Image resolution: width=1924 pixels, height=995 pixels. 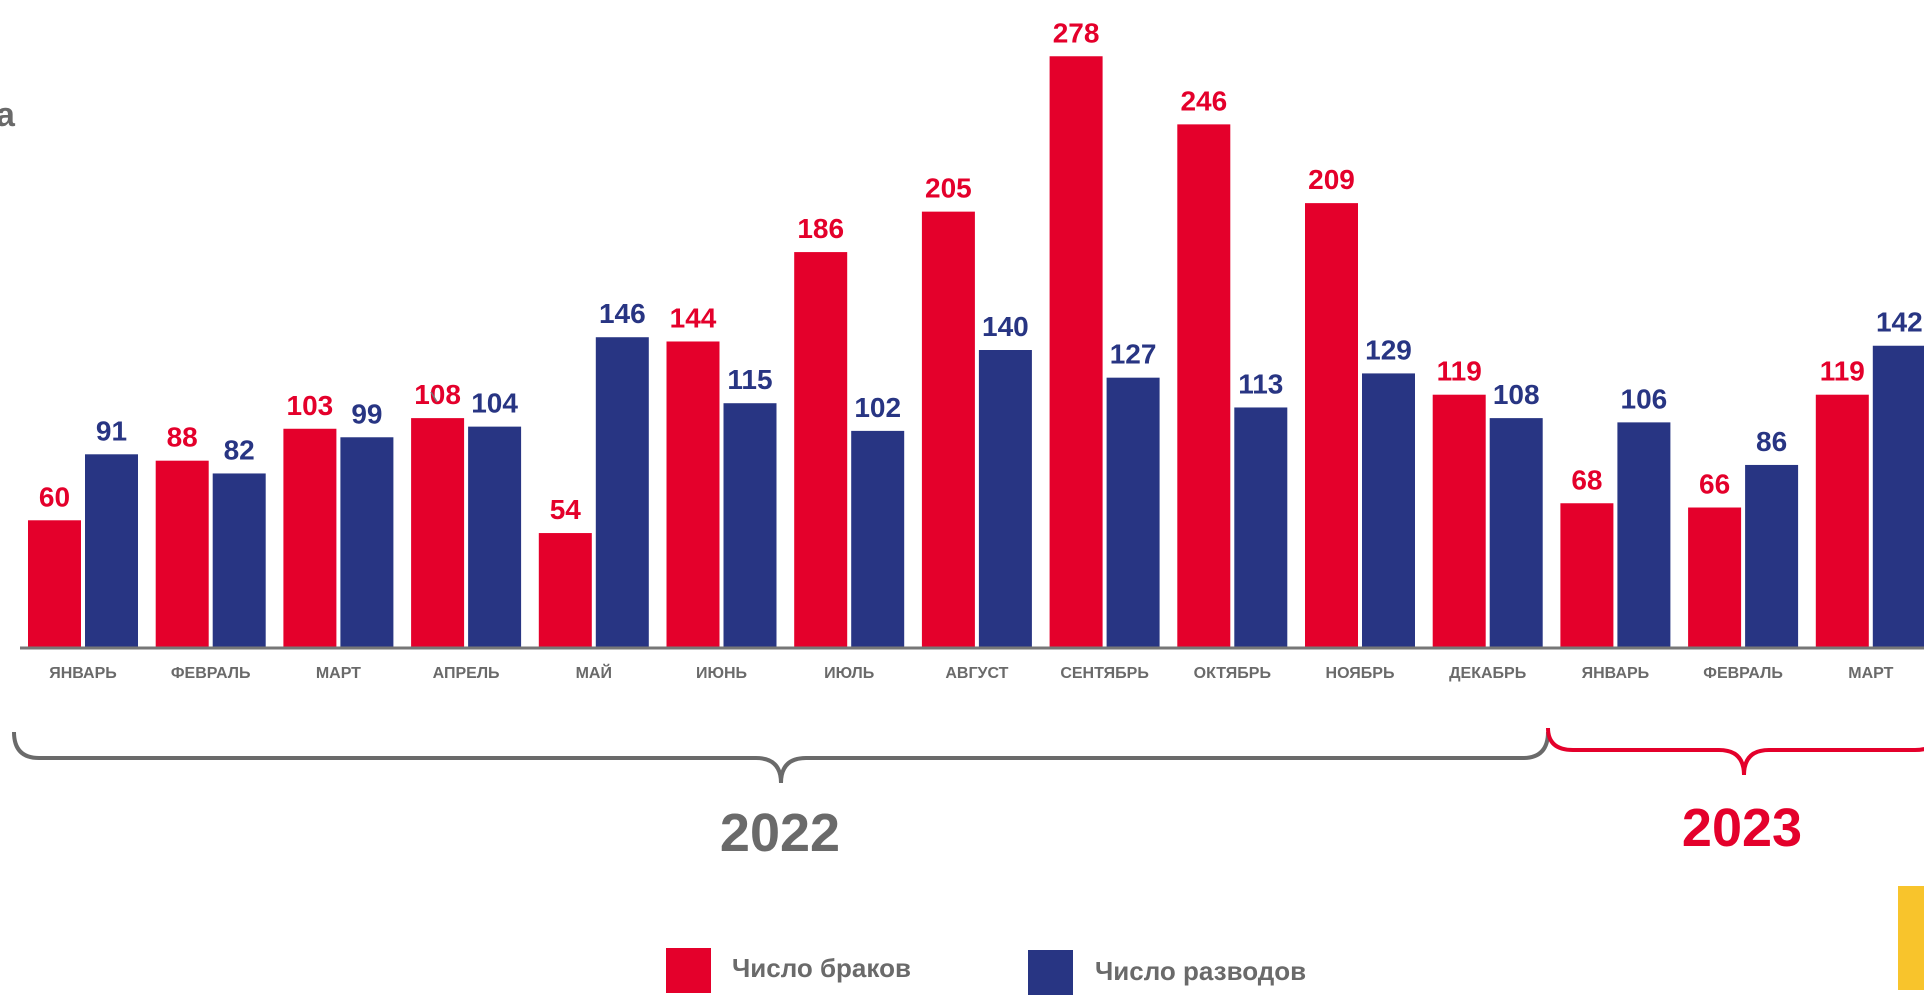 I want to click on edge-text-fragment: а, so click(x=7, y=115).